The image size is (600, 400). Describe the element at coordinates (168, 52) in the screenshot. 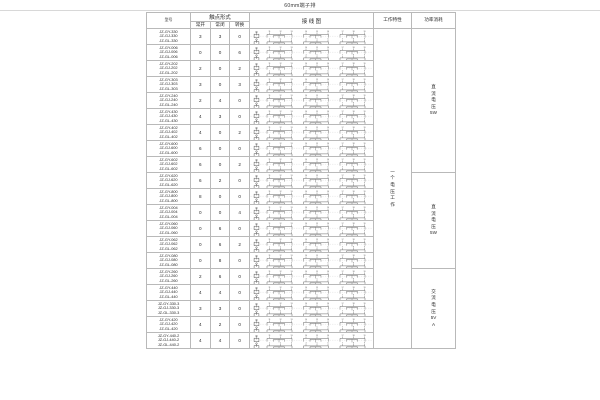

I see `model-cell: JZ-GY-006 JZ-GJ-006 JZ-GL-006` at that location.